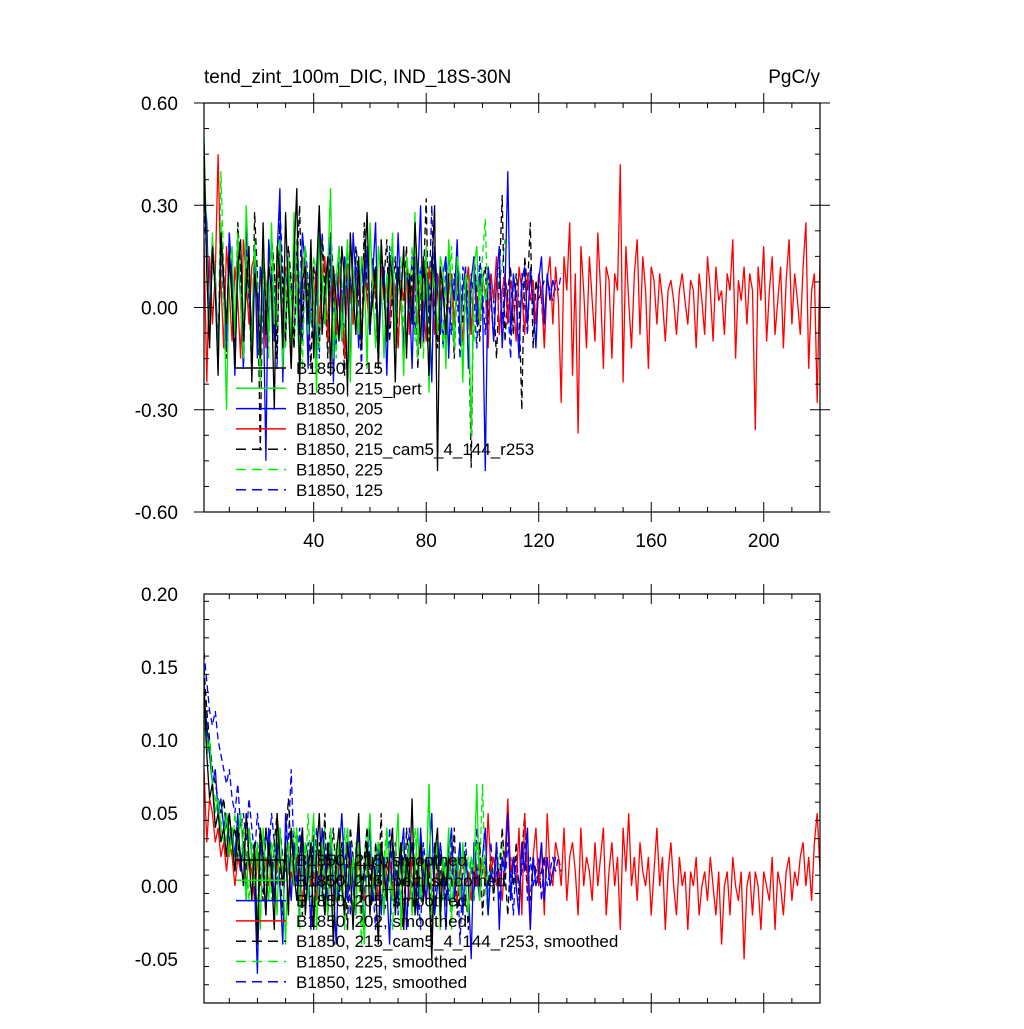  Describe the element at coordinates (159, 206) in the screenshot. I see `y-tick-label: 0.30` at that location.